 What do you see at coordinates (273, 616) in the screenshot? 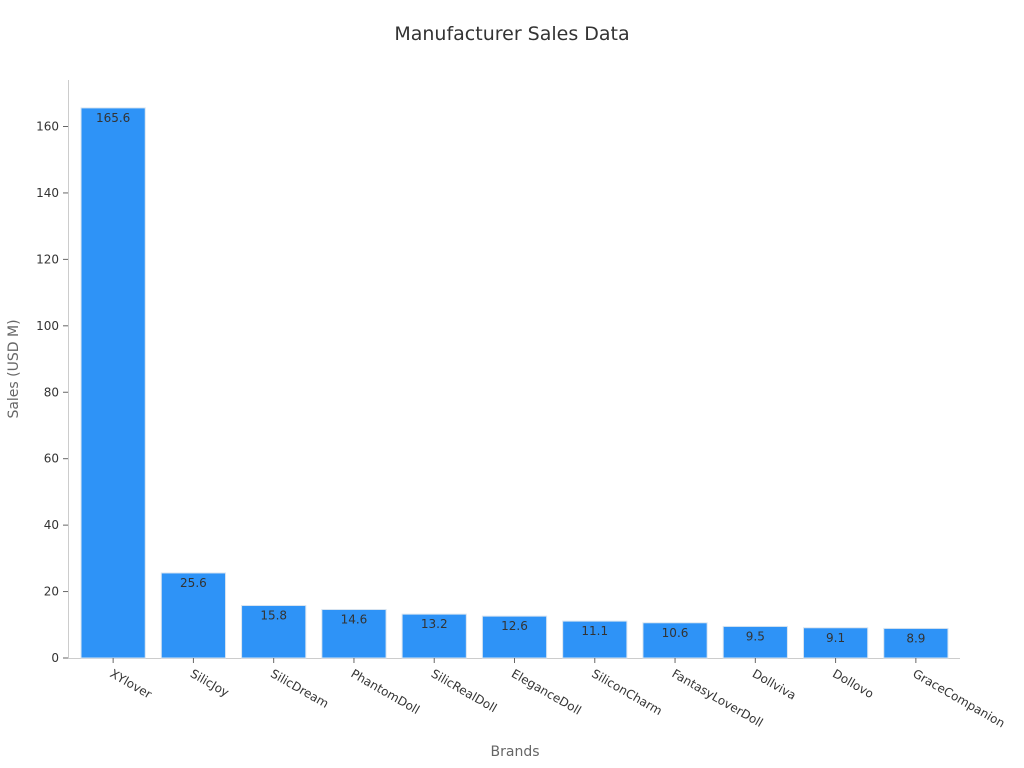
I see `bar-value-label: 15.8` at bounding box center [273, 616].